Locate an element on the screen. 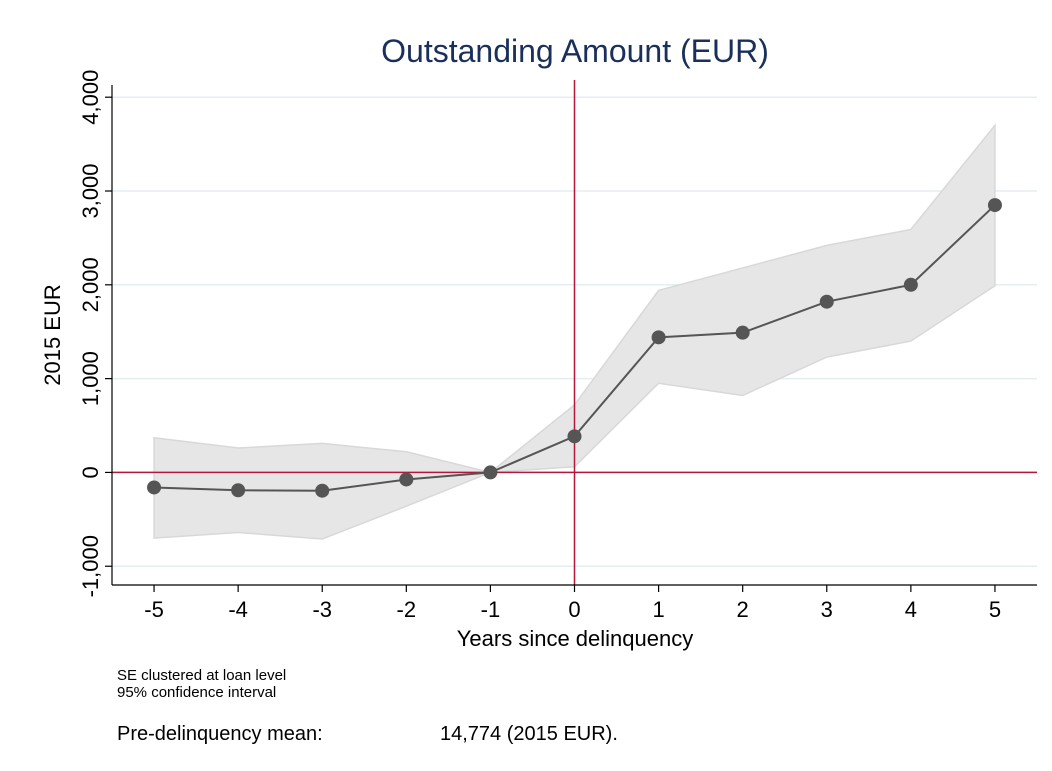 Image resolution: width=1052 pixels, height=771 pixels. mean-value: 14,774 (2015 EUR). is located at coordinates (529, 734).